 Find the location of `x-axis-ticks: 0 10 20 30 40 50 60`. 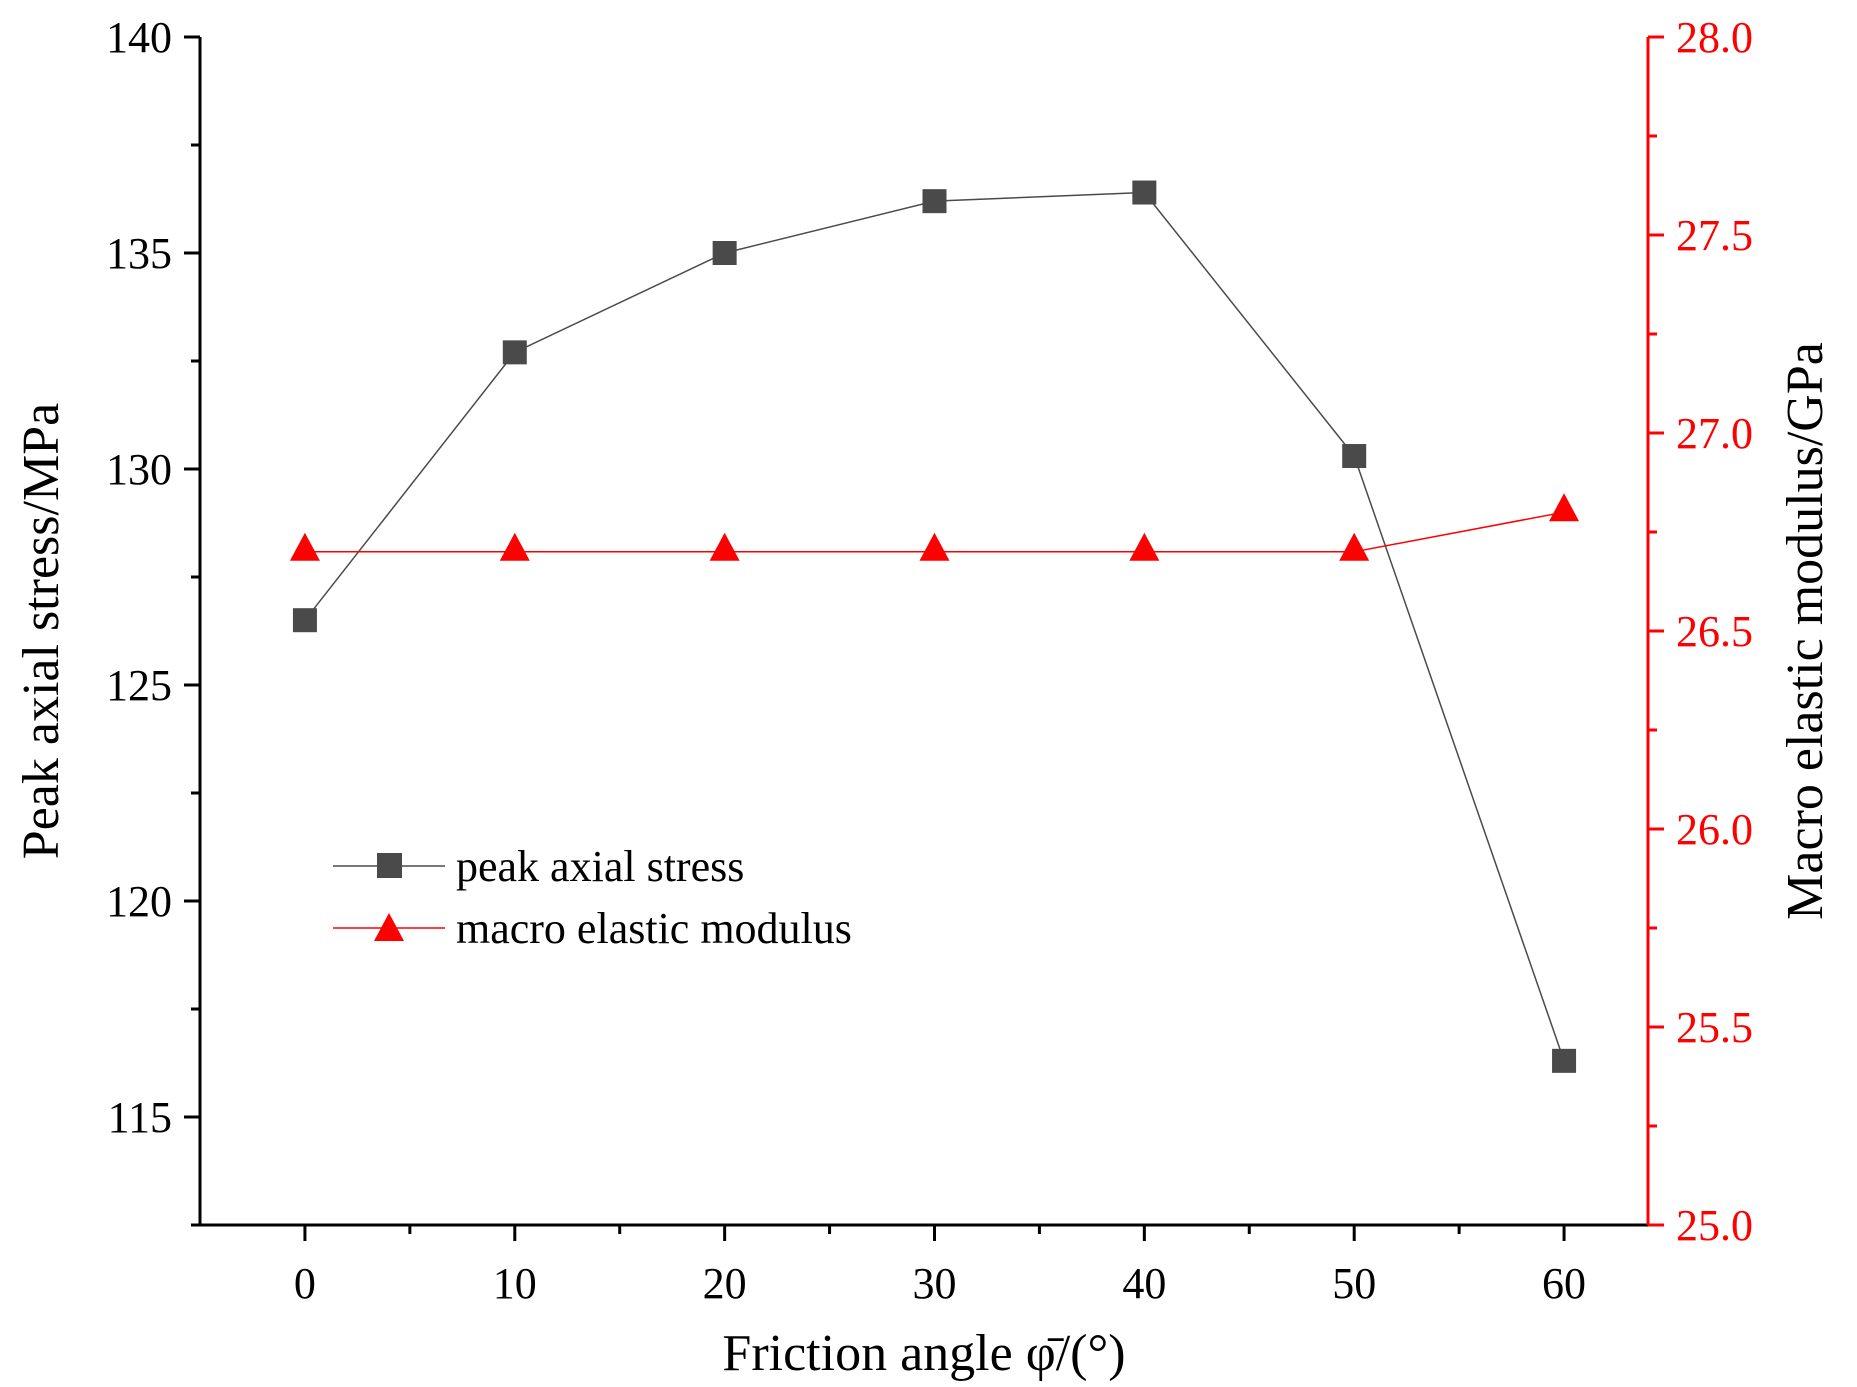

x-axis-ticks: 0 10 20 30 40 50 60 is located at coordinates (940, 1266).